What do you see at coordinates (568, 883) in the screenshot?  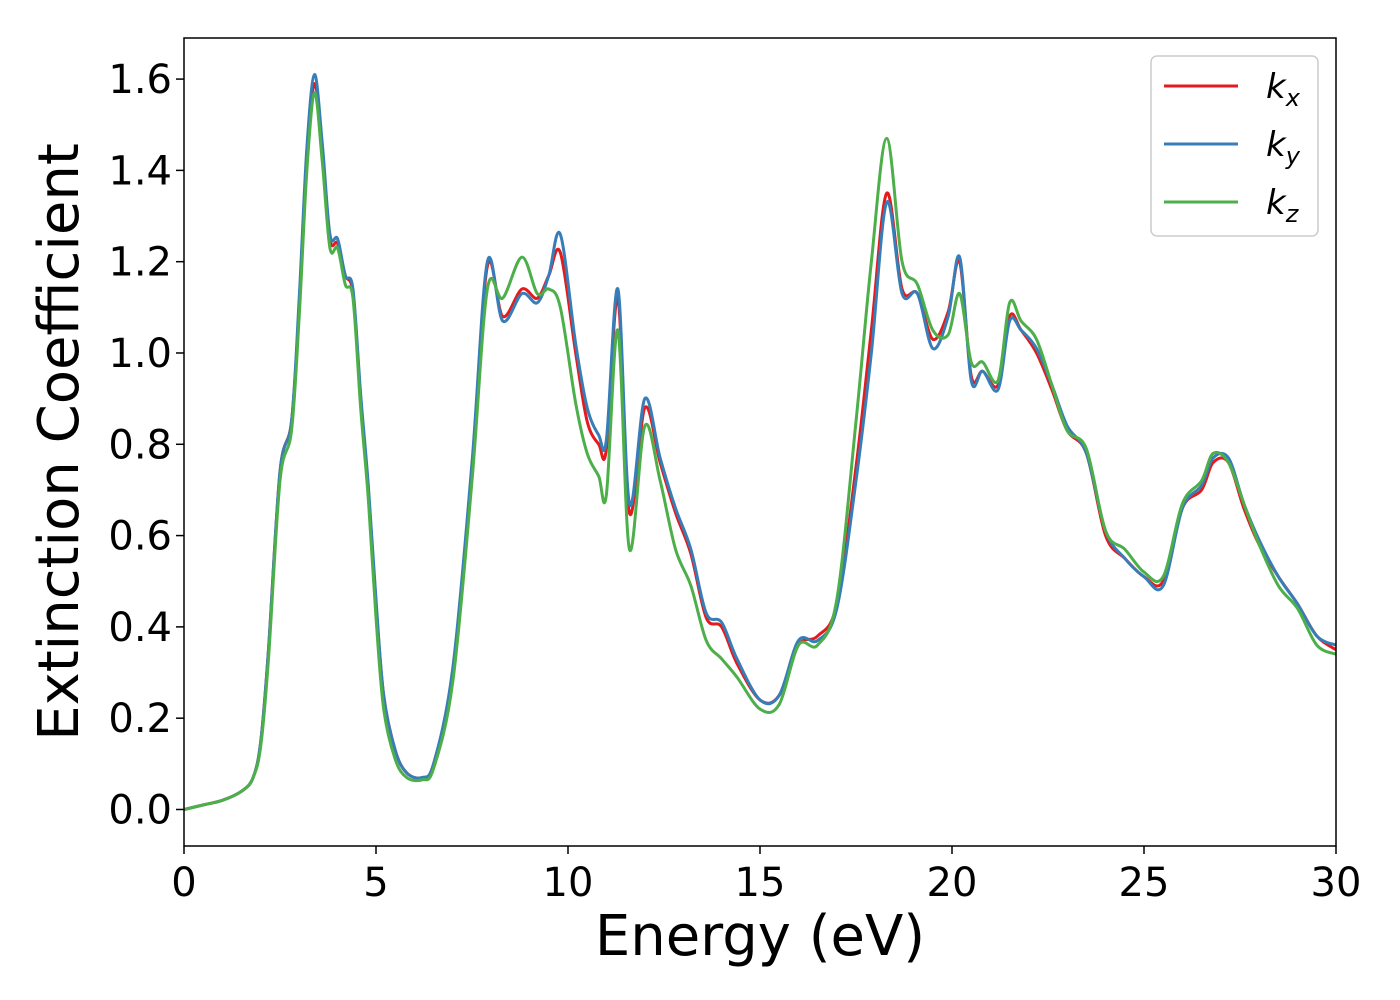 I see `x-tick-label: 10` at bounding box center [568, 883].